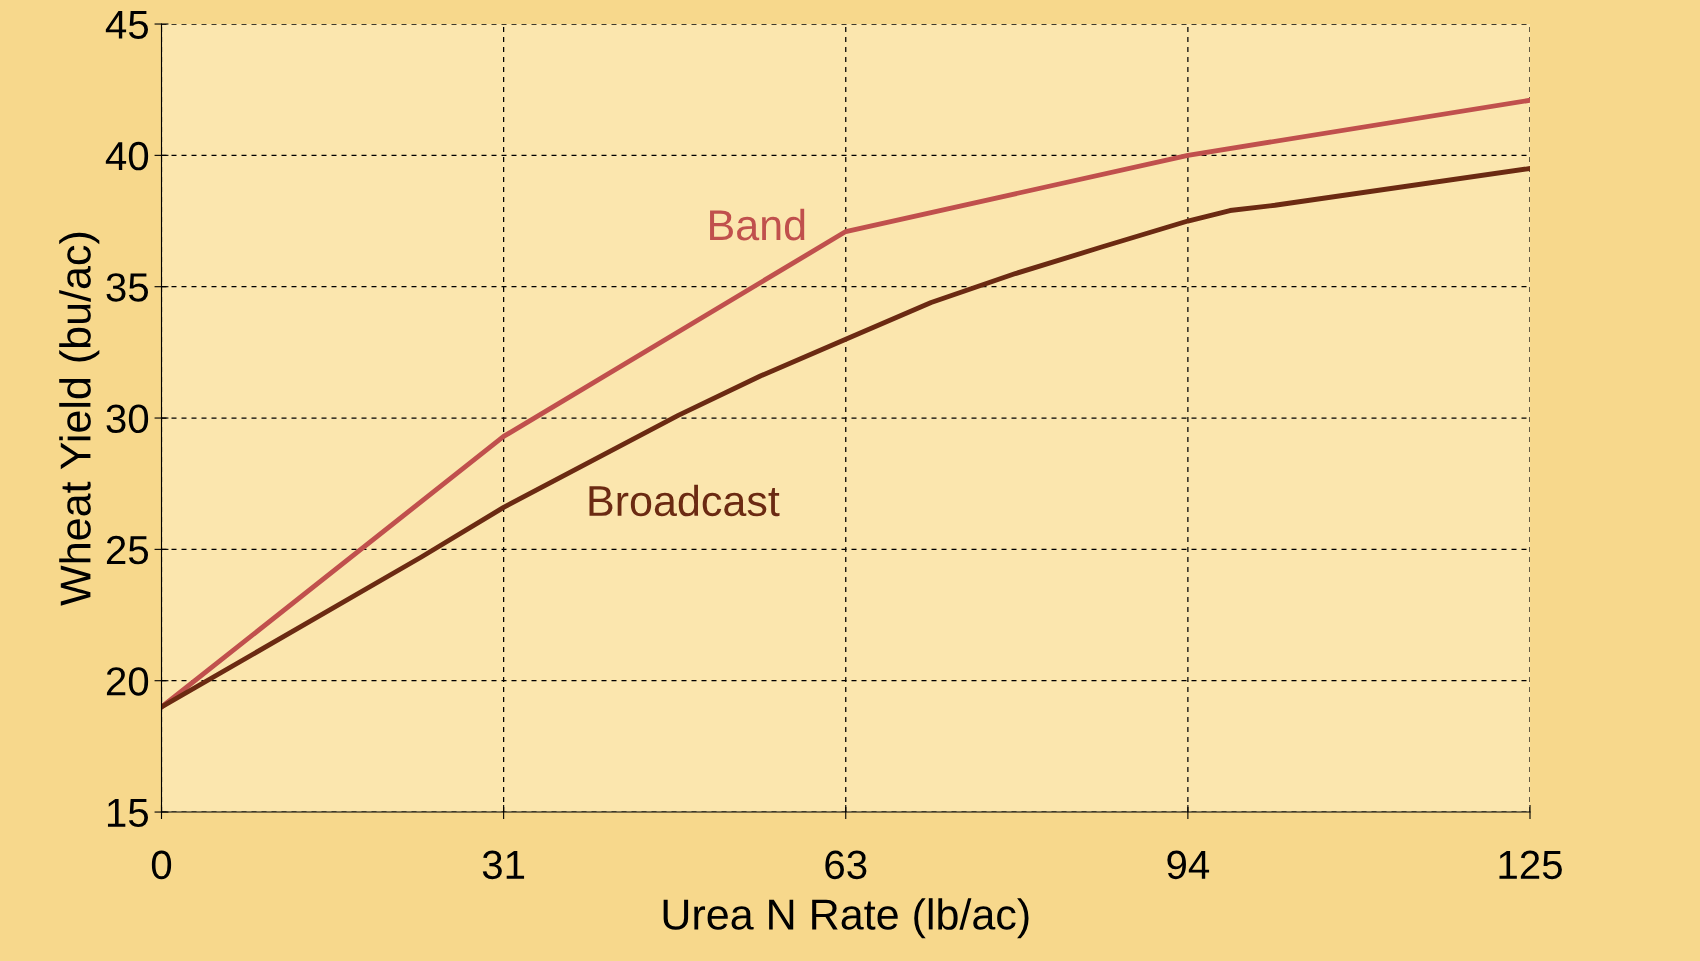 Image resolution: width=1700 pixels, height=961 pixels. I want to click on y-tick-label: 40, so click(127, 156).